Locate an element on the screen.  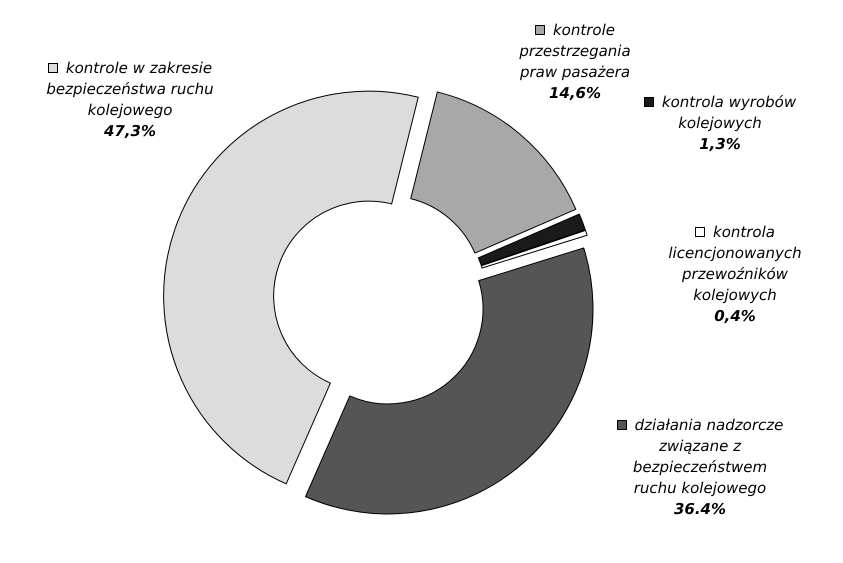
data-label: 1,3% is located at coordinates (720, 144).